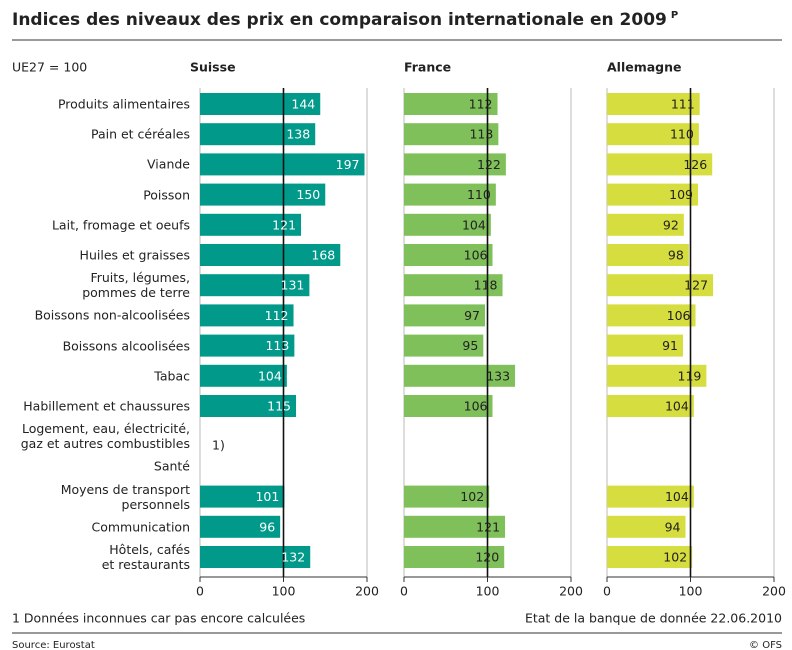 The height and width of the screenshot is (650, 792). Describe the element at coordinates (166, 195) in the screenshot. I see `category-label: Poisson` at that location.